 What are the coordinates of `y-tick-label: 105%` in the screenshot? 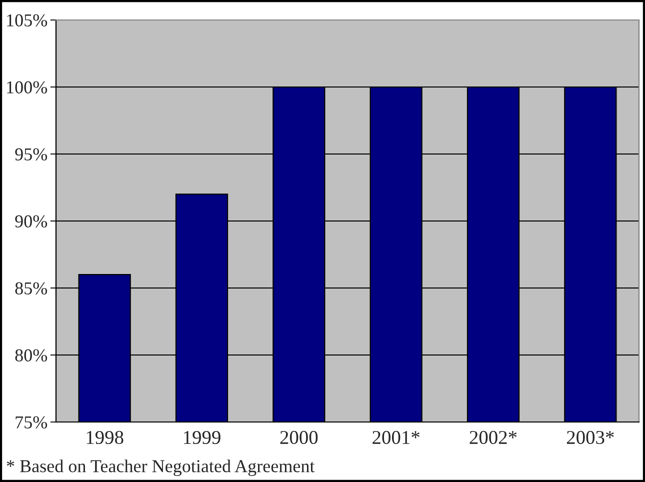 It's located at (27, 20).